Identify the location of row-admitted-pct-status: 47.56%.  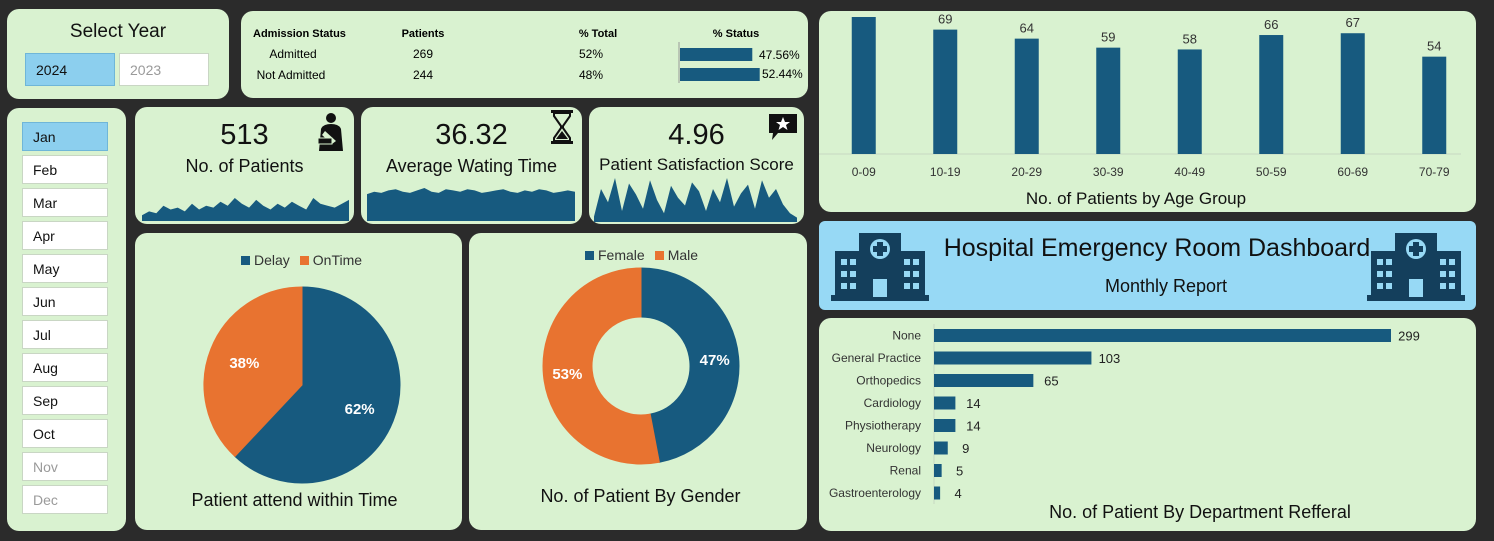
(779, 55).